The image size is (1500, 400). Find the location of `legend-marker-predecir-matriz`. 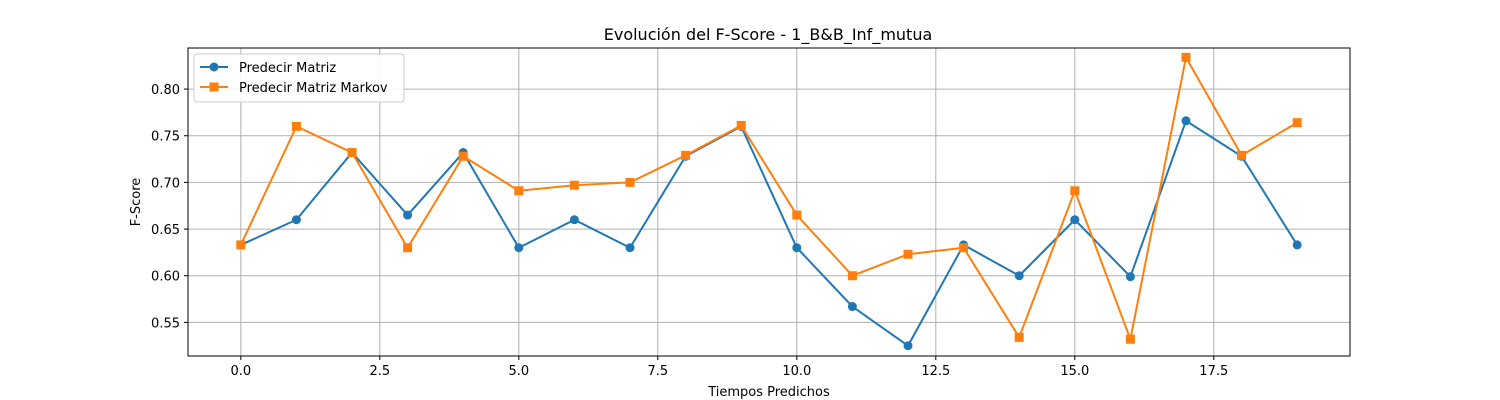

legend-marker-predecir-matriz is located at coordinates (214, 67).